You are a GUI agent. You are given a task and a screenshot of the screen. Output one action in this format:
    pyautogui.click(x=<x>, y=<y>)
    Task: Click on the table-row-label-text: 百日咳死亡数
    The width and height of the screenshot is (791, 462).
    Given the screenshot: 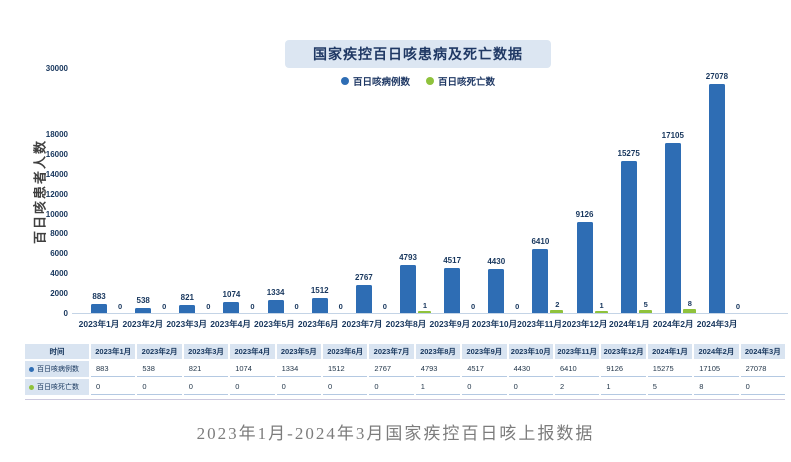 What is the action you would take?
    pyautogui.click(x=58, y=387)
    